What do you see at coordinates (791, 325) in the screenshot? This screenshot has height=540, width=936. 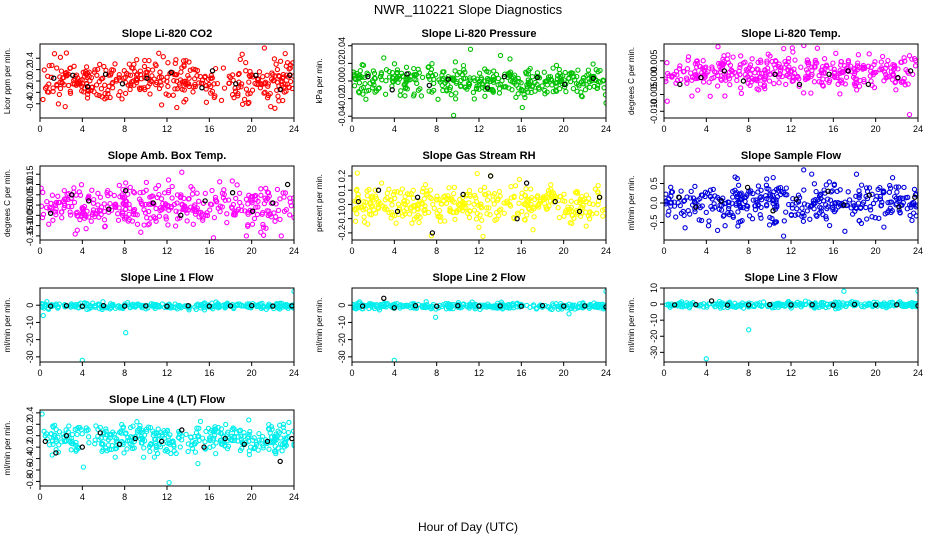 I see `plot-frame` at bounding box center [791, 325].